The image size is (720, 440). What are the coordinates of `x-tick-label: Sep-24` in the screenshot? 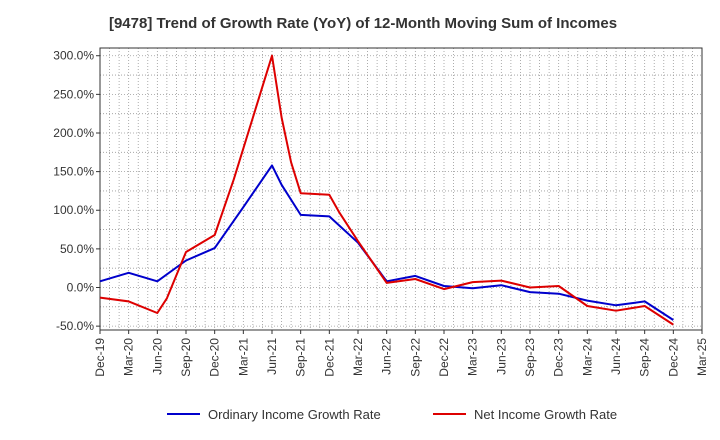 It's located at (645, 357).